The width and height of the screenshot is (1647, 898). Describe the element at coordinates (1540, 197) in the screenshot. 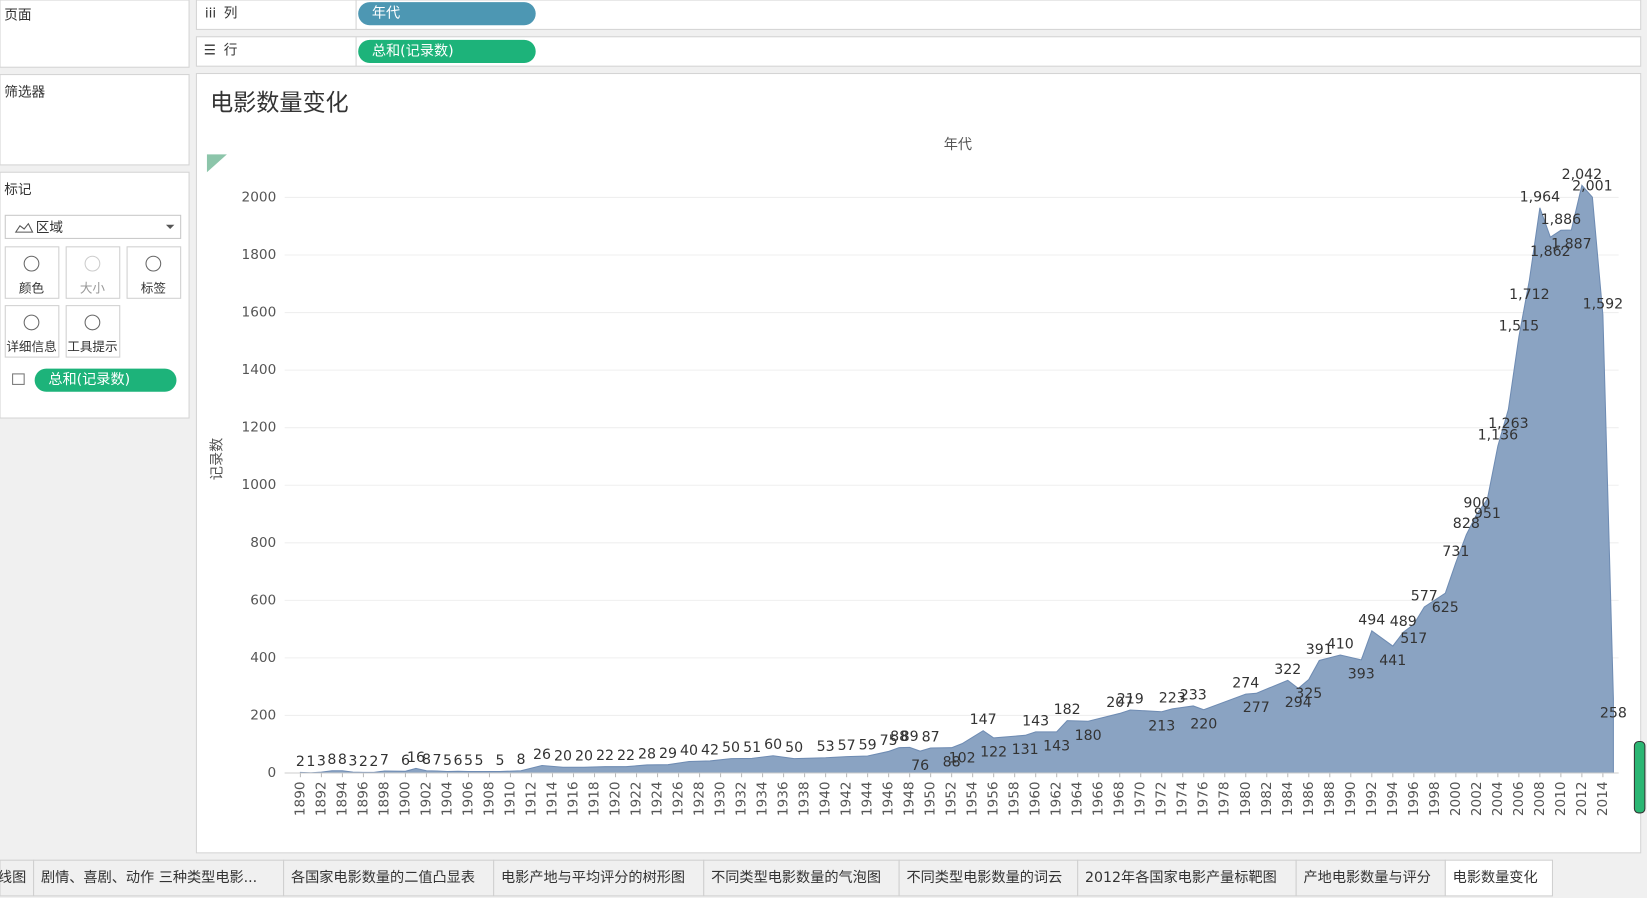

I see `value-label: 1,964` at that location.